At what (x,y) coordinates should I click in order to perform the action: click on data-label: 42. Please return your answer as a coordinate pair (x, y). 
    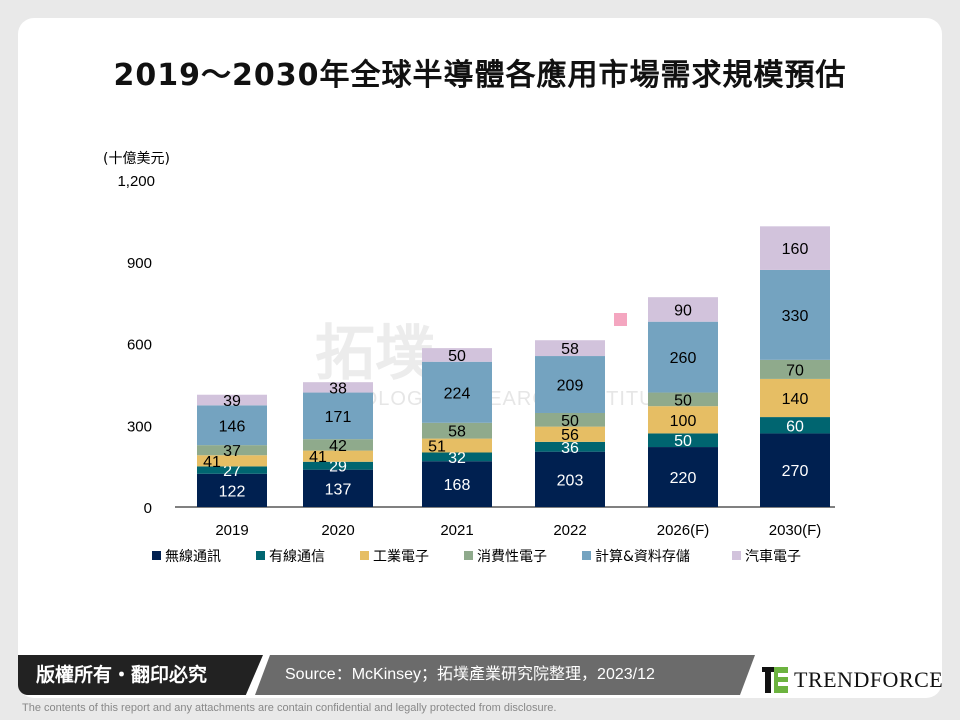
    Looking at the image, I should click on (338, 446).